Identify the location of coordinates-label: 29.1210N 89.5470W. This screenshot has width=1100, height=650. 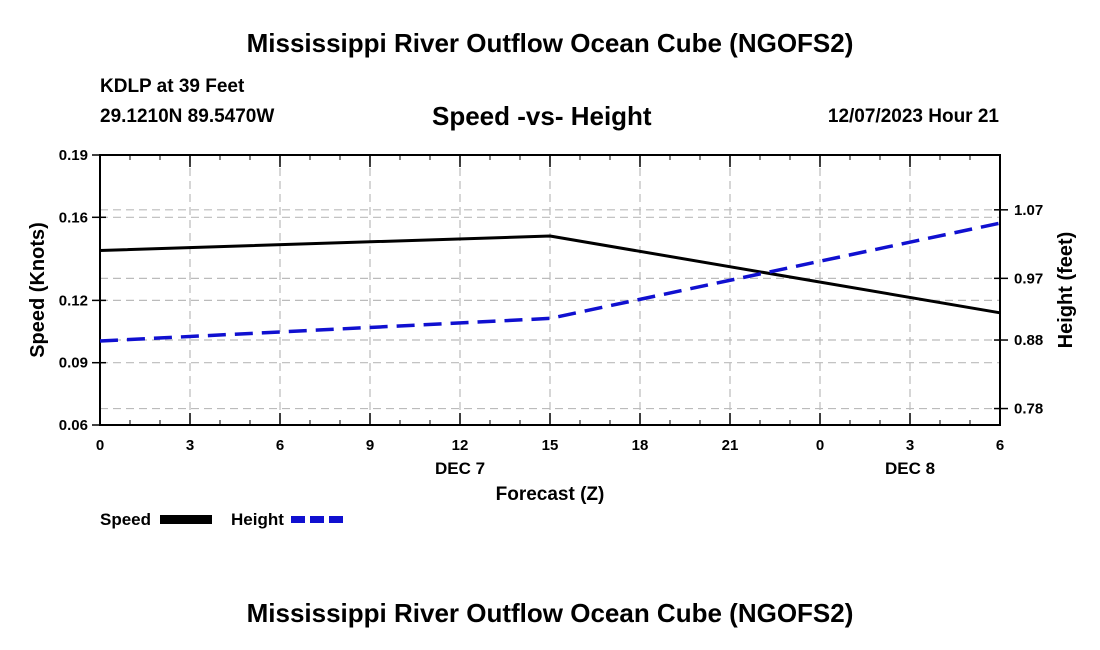
(187, 116).